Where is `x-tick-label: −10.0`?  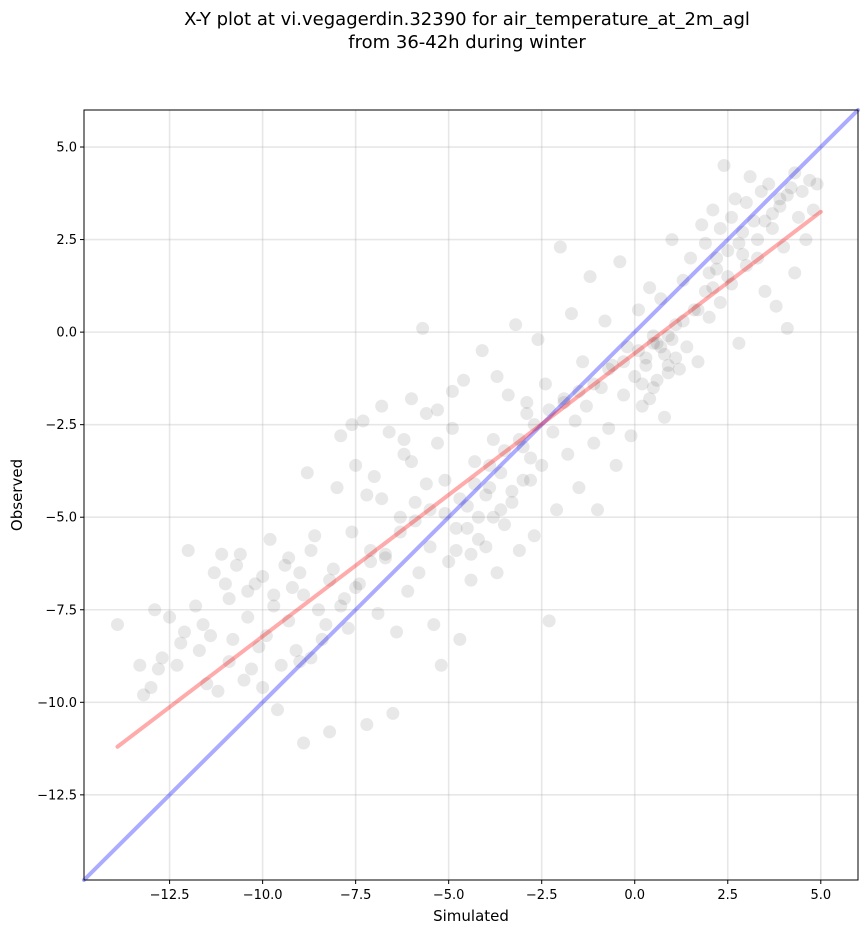
x-tick-label: −10.0 is located at coordinates (263, 895).